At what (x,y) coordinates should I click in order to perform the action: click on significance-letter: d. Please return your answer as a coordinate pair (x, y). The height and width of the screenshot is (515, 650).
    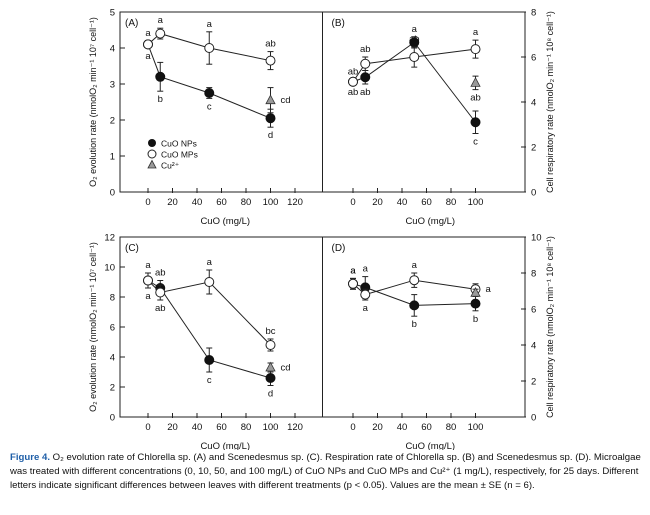
    Looking at the image, I should click on (270, 394).